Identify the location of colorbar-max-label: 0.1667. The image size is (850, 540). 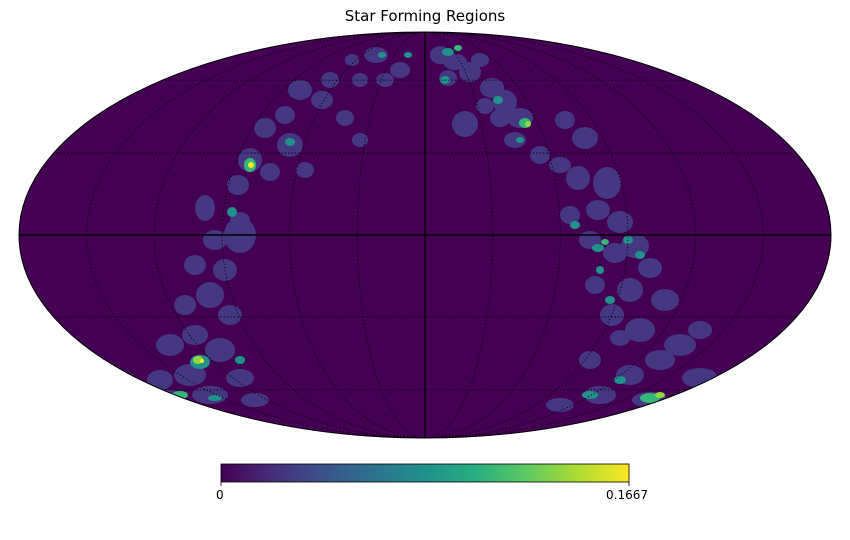
(627, 495).